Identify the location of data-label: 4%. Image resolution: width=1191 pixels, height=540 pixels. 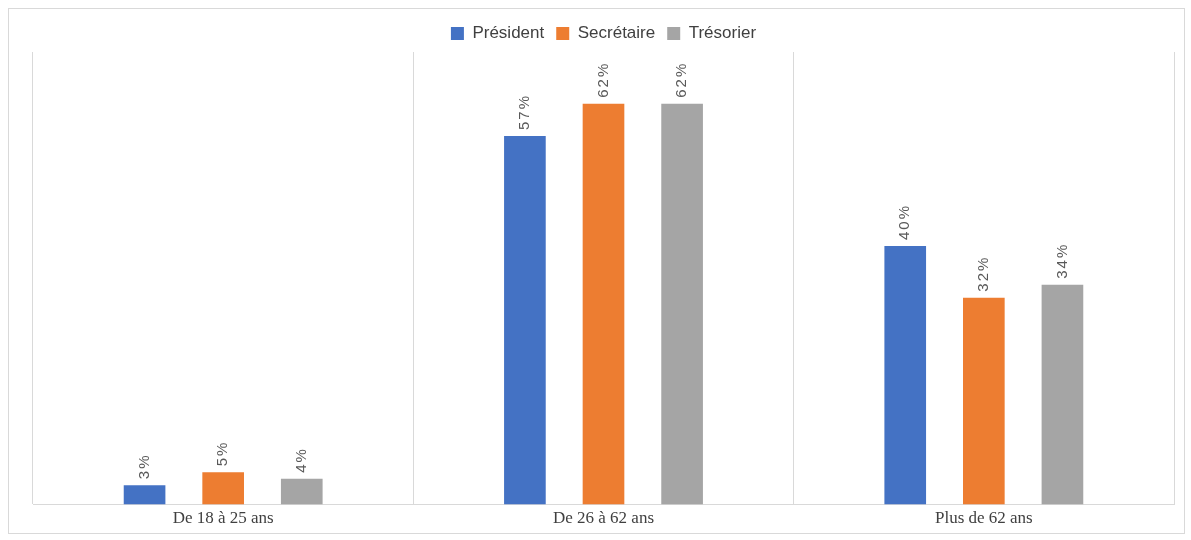
(300, 460).